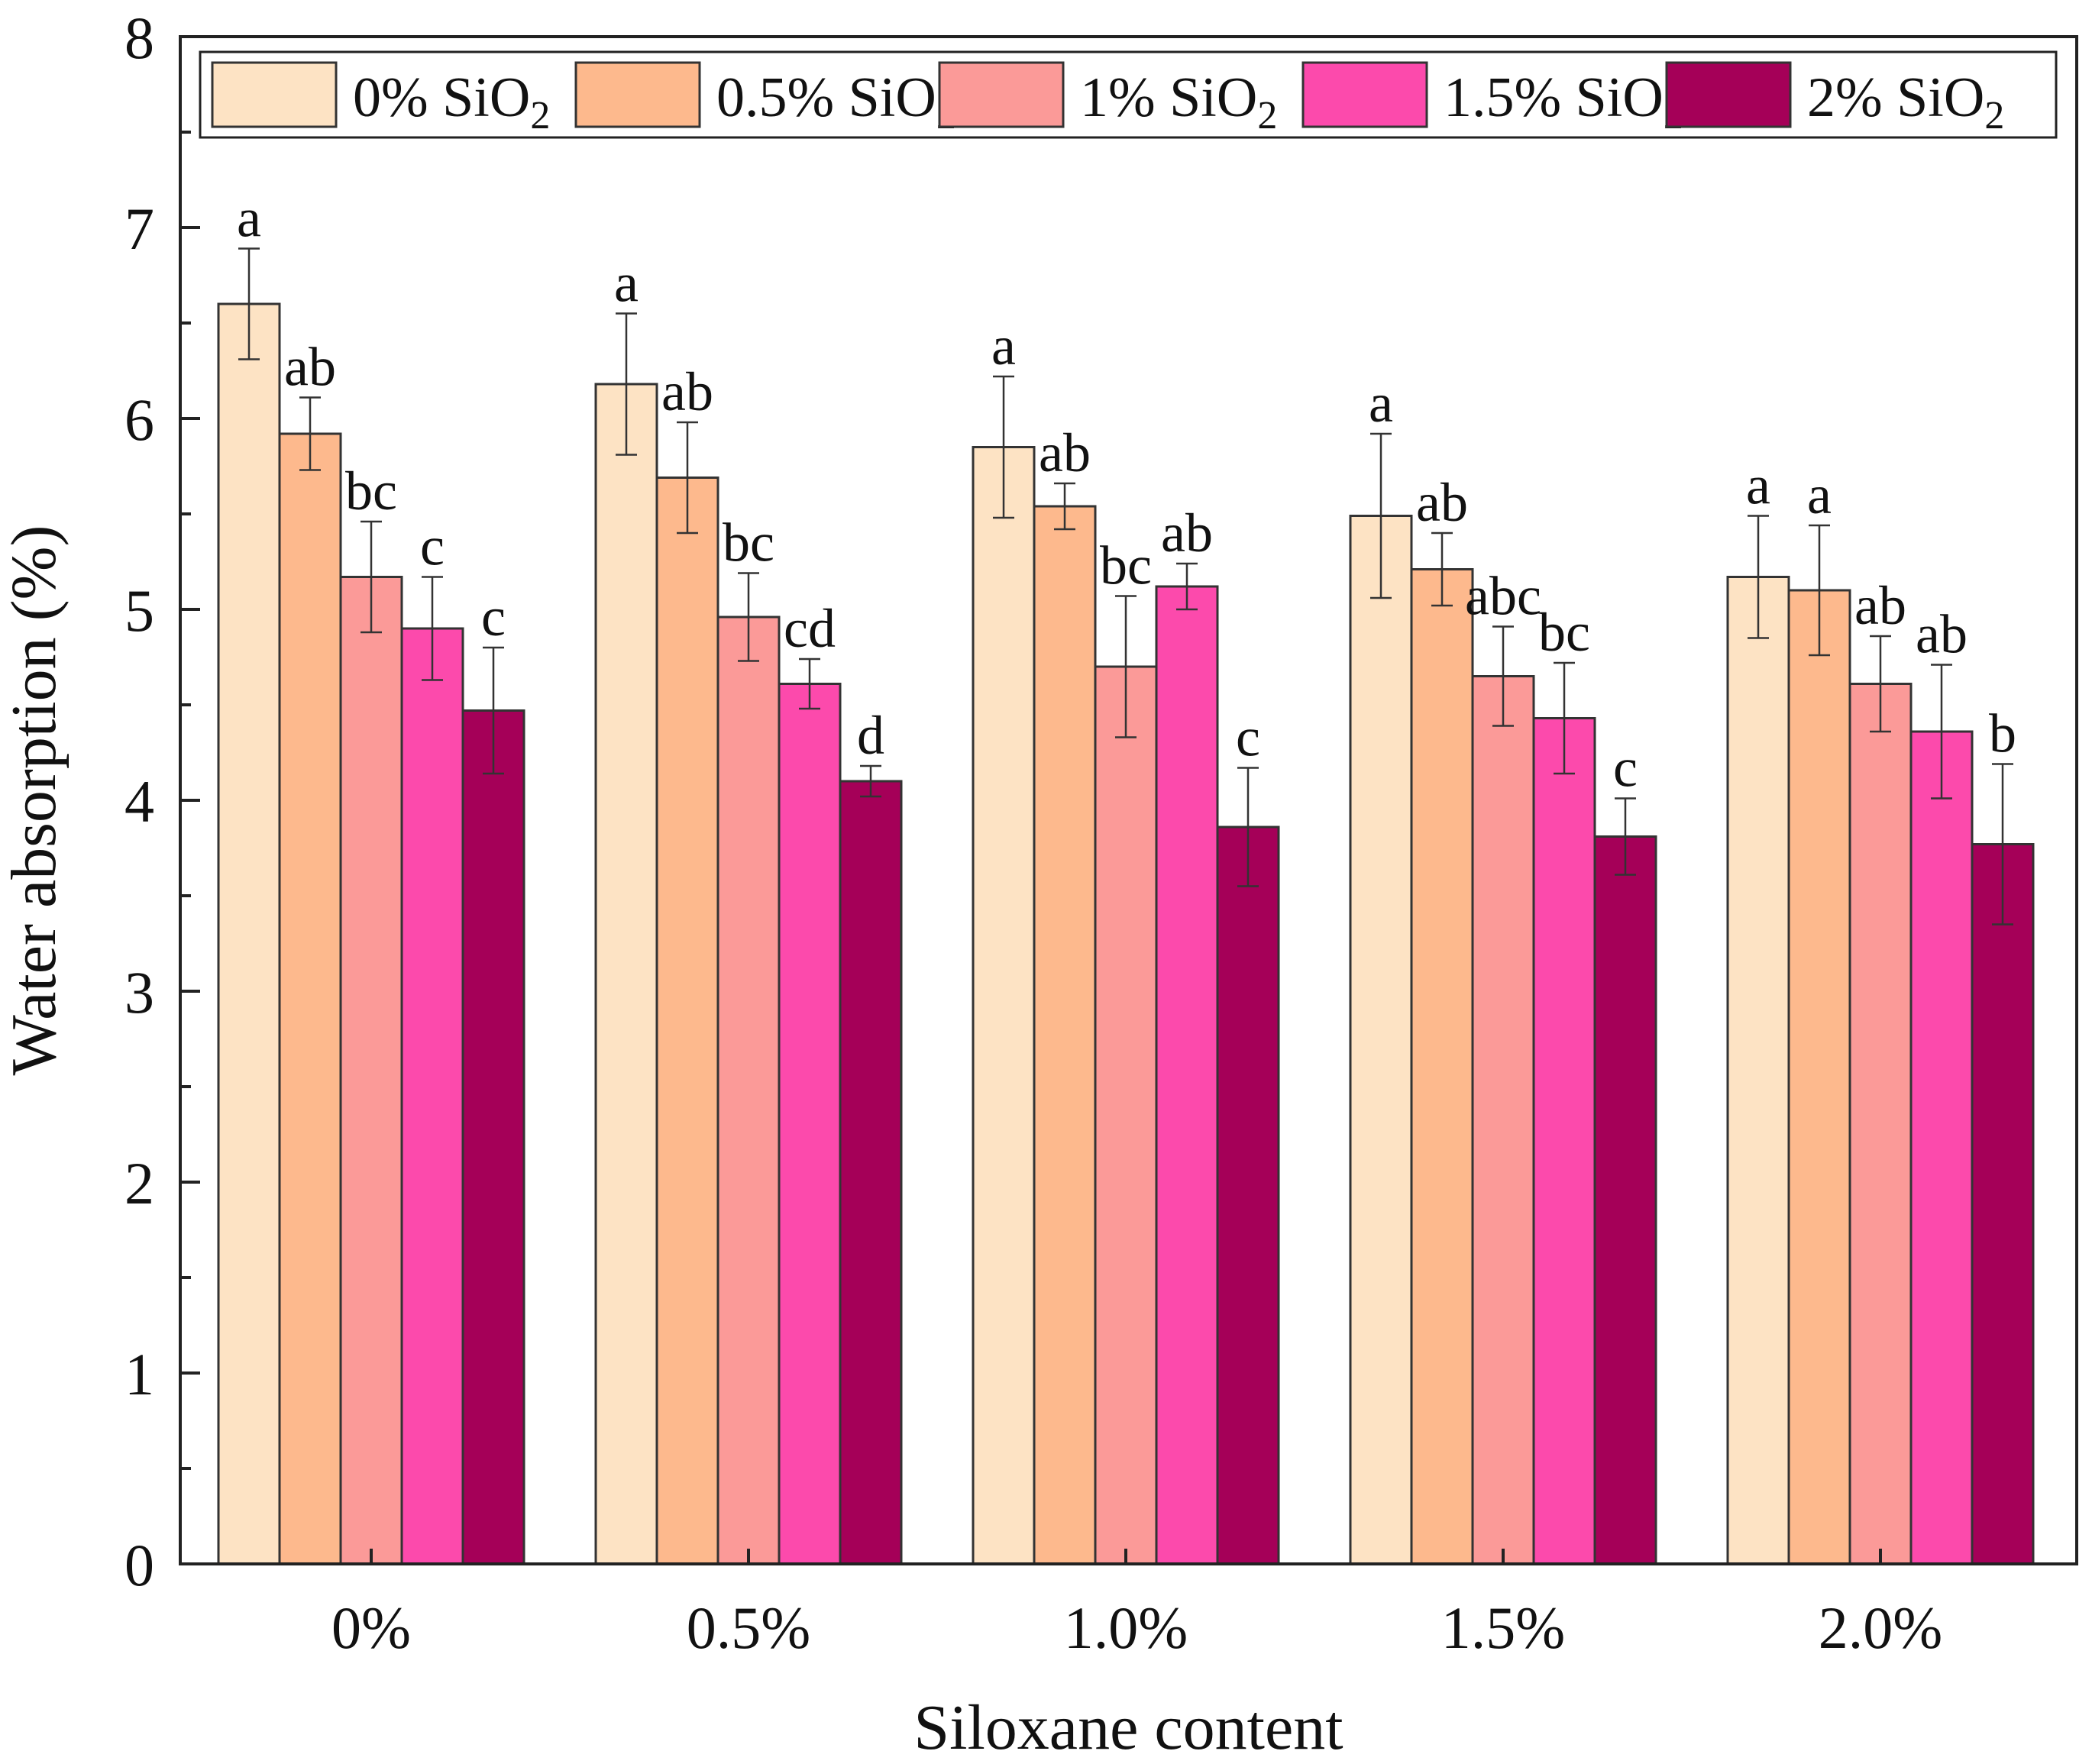  I want to click on y-tick-label: 1, so click(139, 1374).